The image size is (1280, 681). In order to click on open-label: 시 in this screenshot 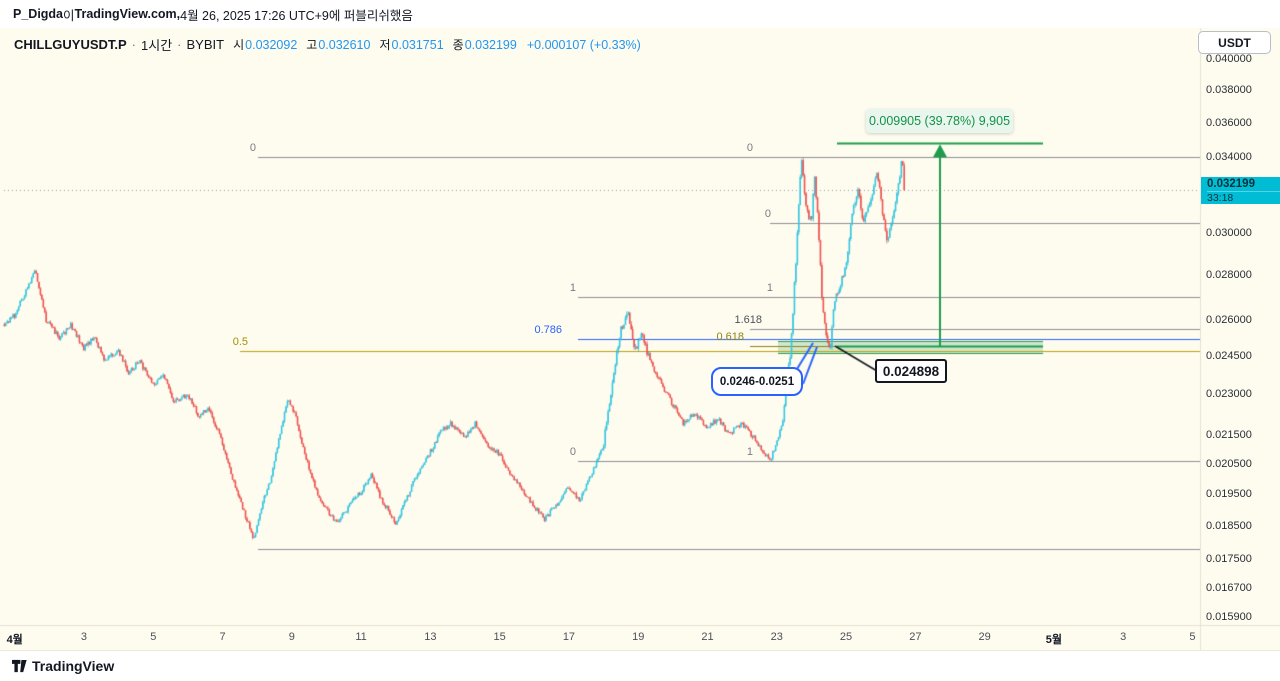, I will do `click(239, 45)`.